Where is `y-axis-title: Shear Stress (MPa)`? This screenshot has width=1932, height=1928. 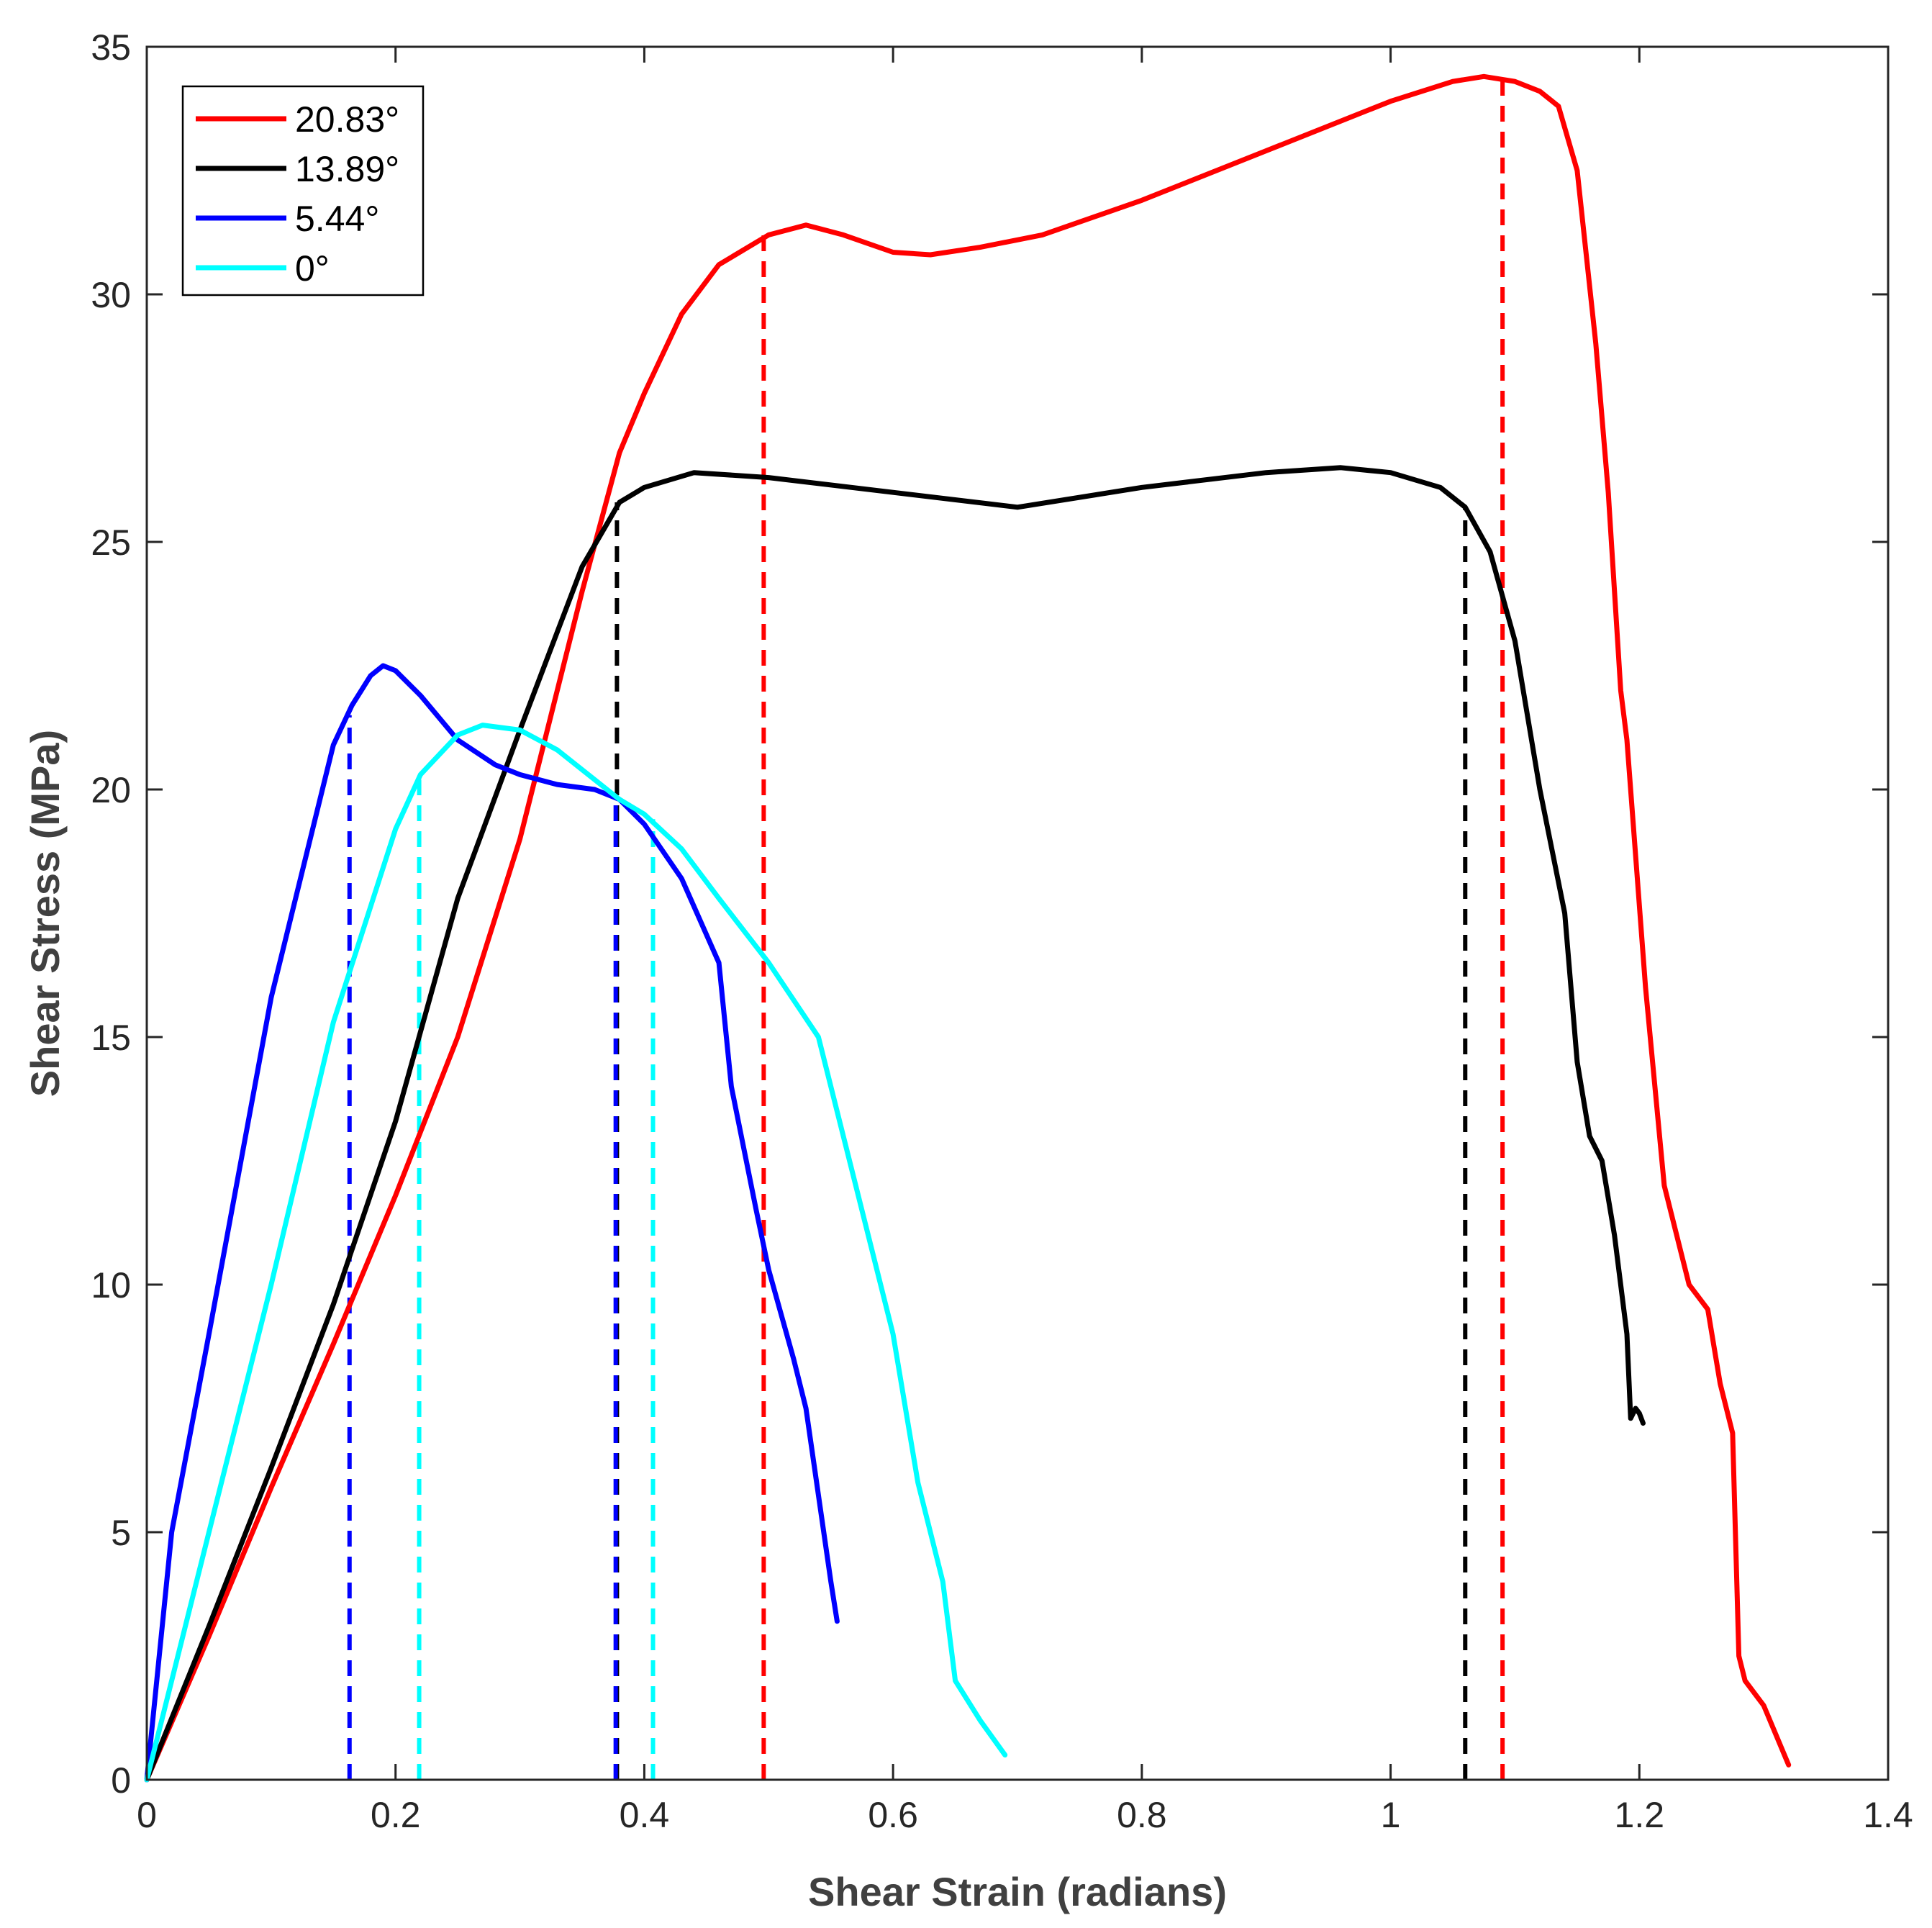 y-axis-title: Shear Stress (MPa) is located at coordinates (45, 913).